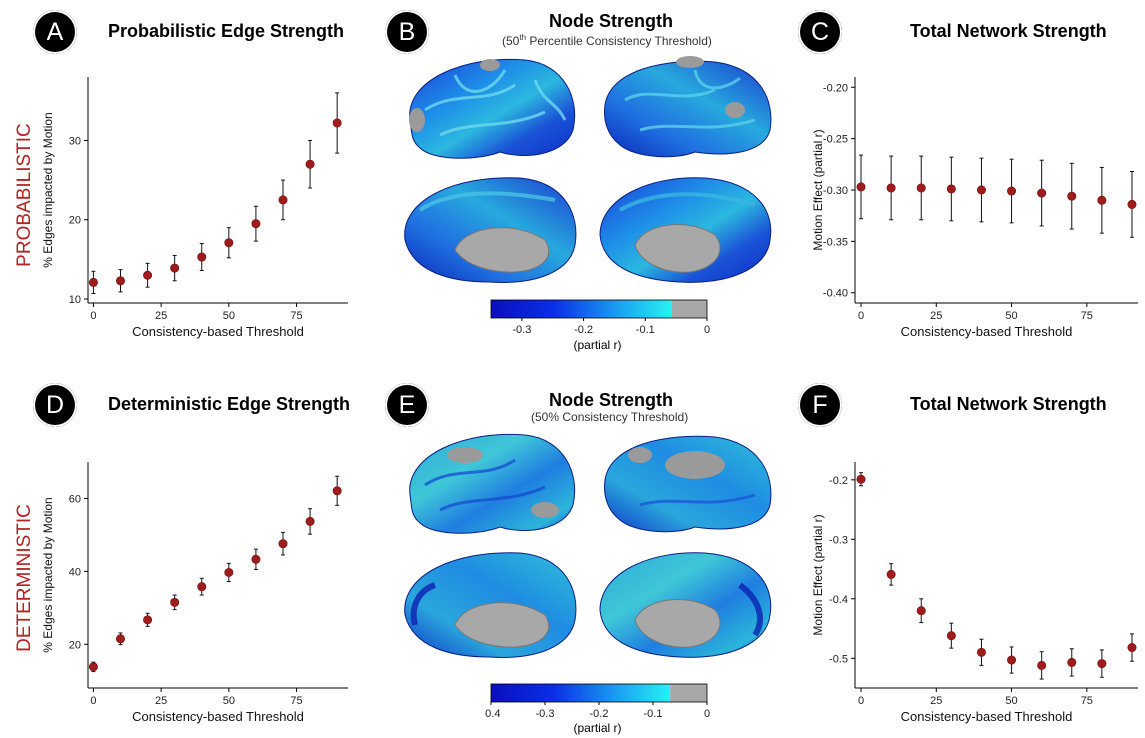 The width and height of the screenshot is (1145, 738). What do you see at coordinates (161, 701) in the screenshot?
I see `chart-d-x-tick-label: 25` at bounding box center [161, 701].